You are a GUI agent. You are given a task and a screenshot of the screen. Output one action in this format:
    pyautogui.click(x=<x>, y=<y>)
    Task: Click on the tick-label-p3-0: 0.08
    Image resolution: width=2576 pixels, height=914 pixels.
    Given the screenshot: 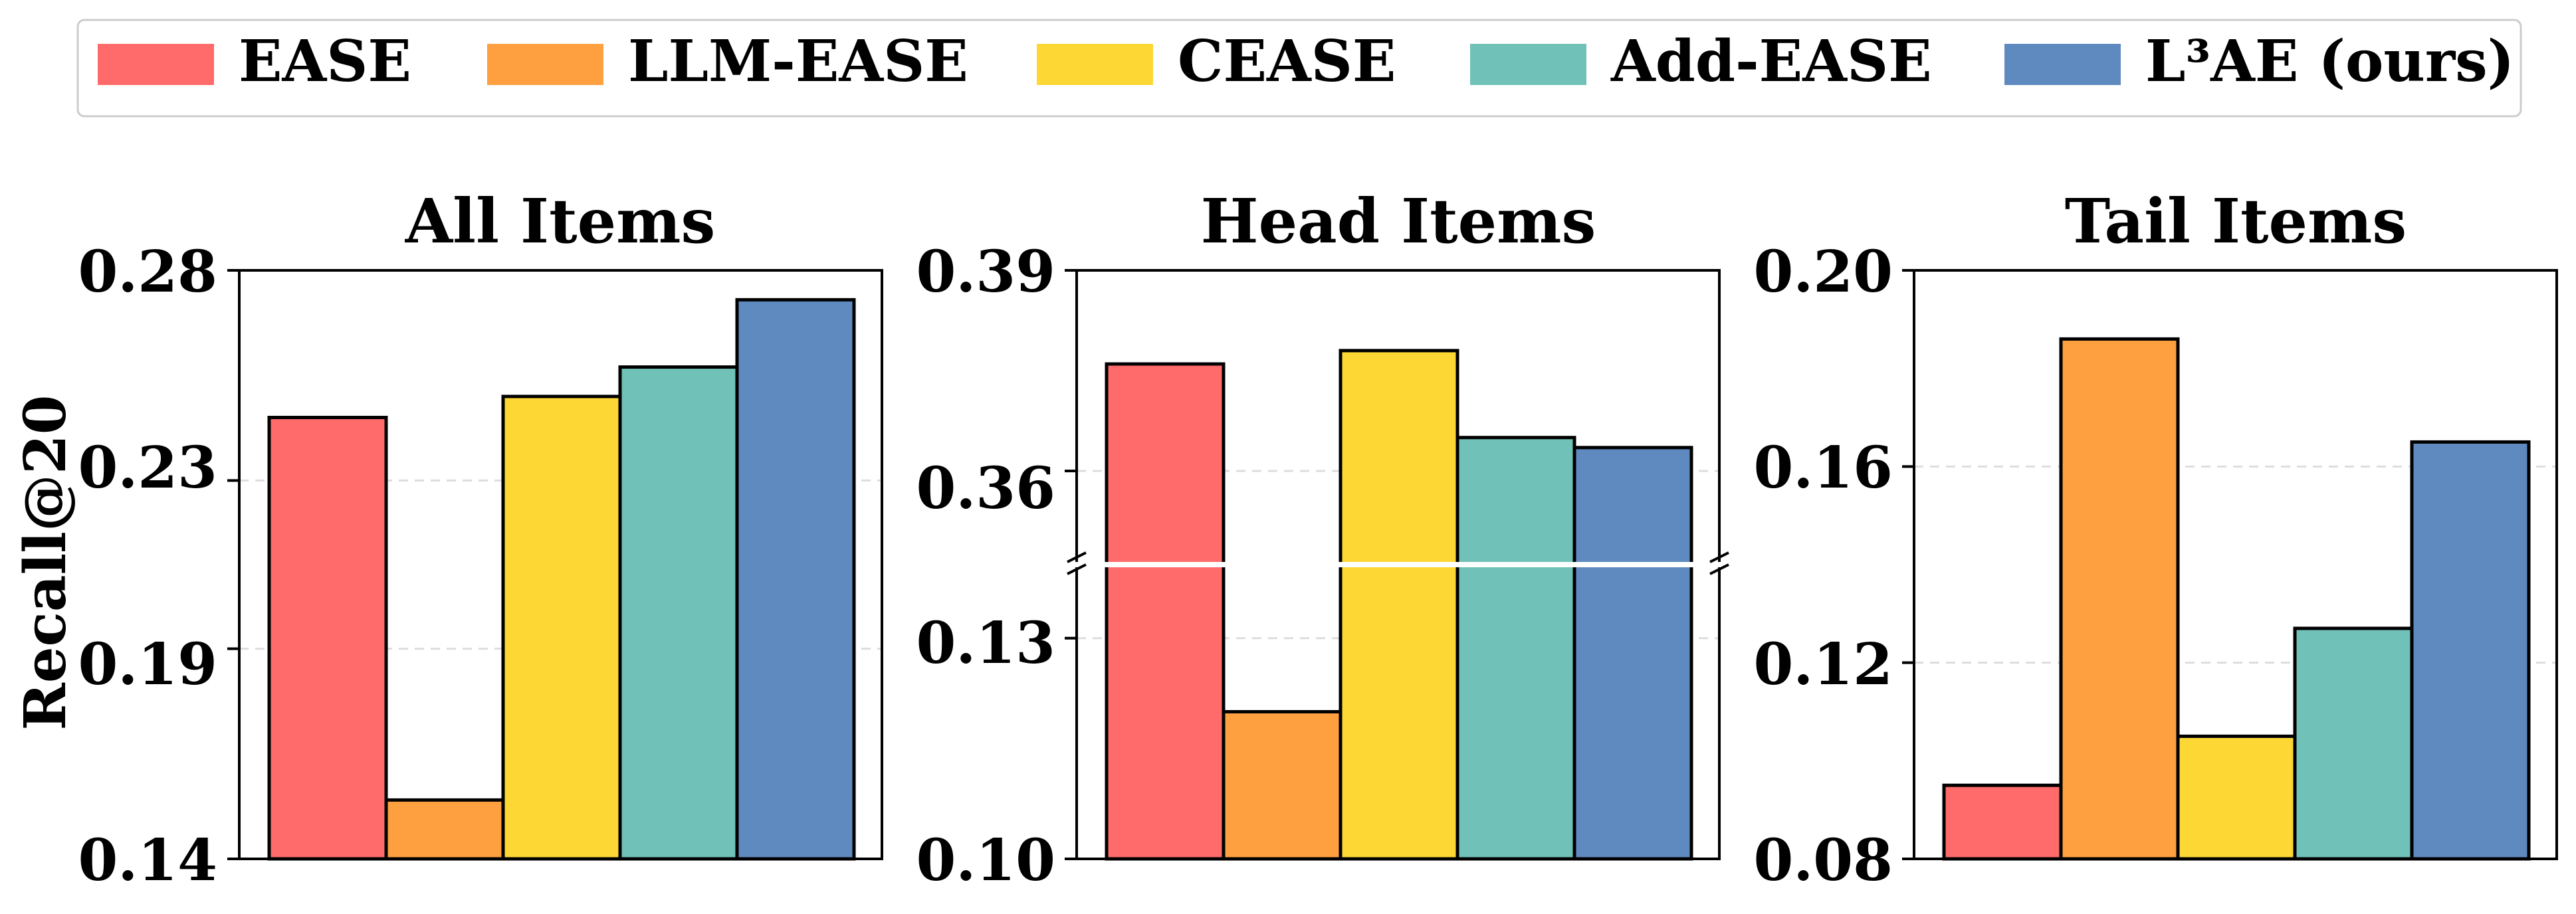 What is the action you would take?
    pyautogui.click(x=1823, y=860)
    